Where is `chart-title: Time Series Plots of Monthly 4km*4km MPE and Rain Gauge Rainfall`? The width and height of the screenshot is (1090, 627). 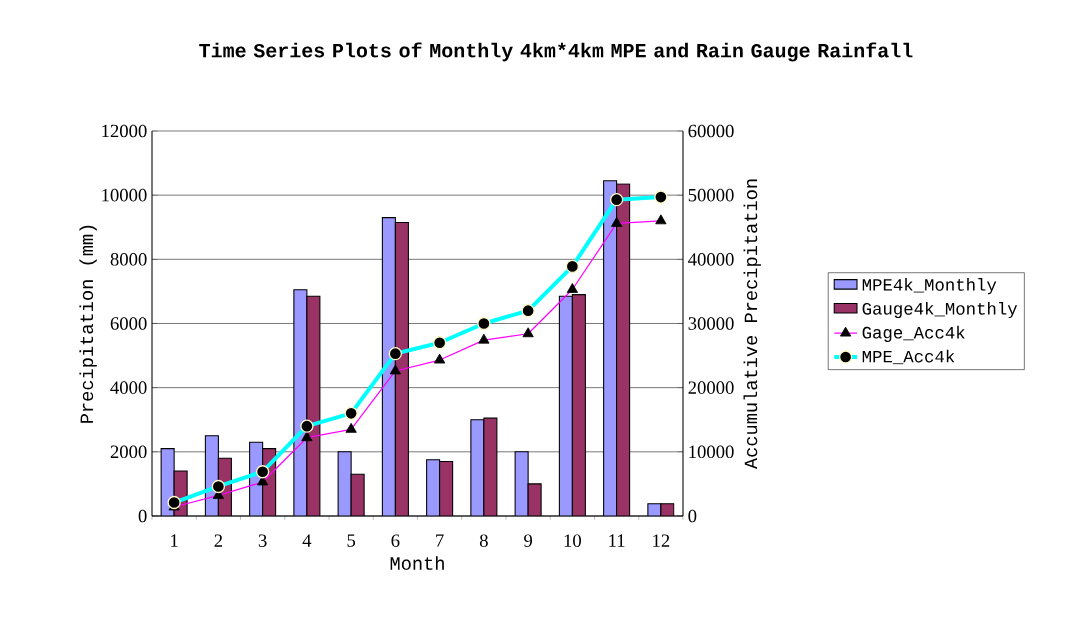 chart-title: Time Series Plots of Monthly 4km*4km MPE and Rain Gauge Rainfall is located at coordinates (556, 52).